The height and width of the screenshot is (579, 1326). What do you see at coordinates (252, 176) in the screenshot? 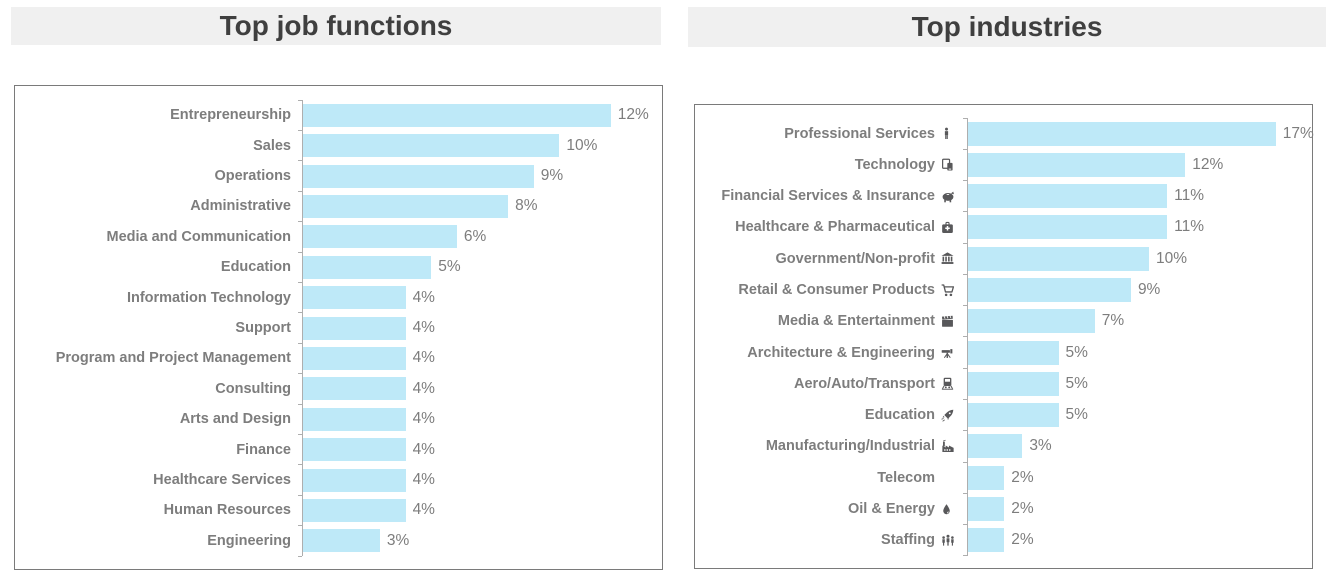
I see `category-label: Operations` at bounding box center [252, 176].